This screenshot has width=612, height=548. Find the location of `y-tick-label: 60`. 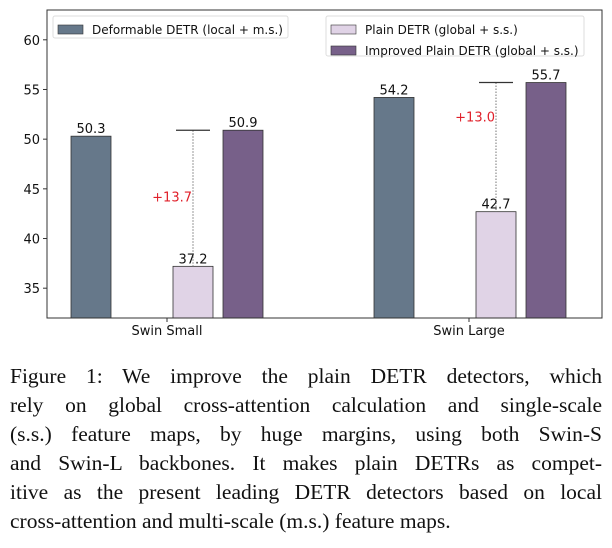

y-tick-label: 60 is located at coordinates (31, 41).